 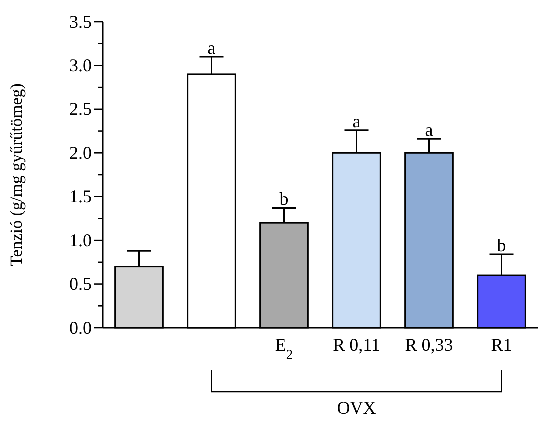 I want to click on y-tick-label: 3.0, so click(x=81, y=65).